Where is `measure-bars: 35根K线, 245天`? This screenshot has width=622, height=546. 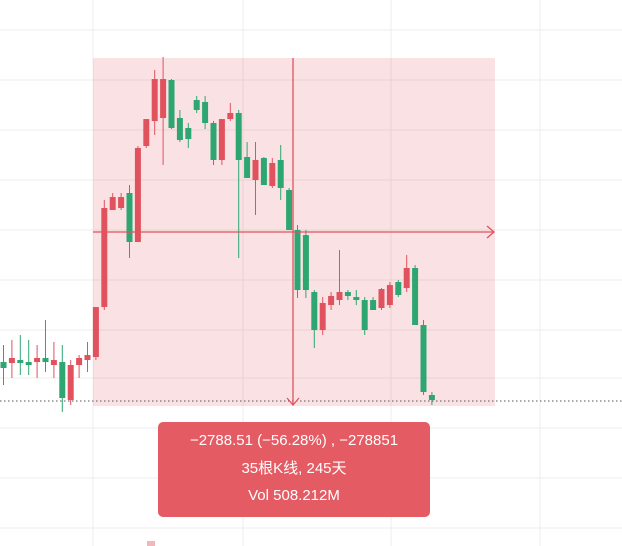
measure-bars: 35根K线, 245天 is located at coordinates (293, 468).